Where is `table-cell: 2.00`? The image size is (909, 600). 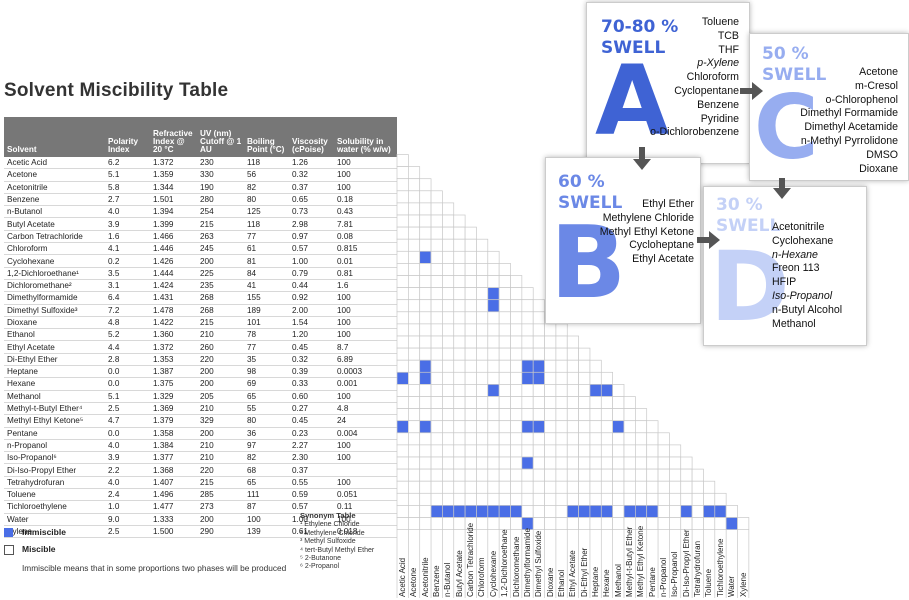
table-cell: 2.00 is located at coordinates (311, 310).